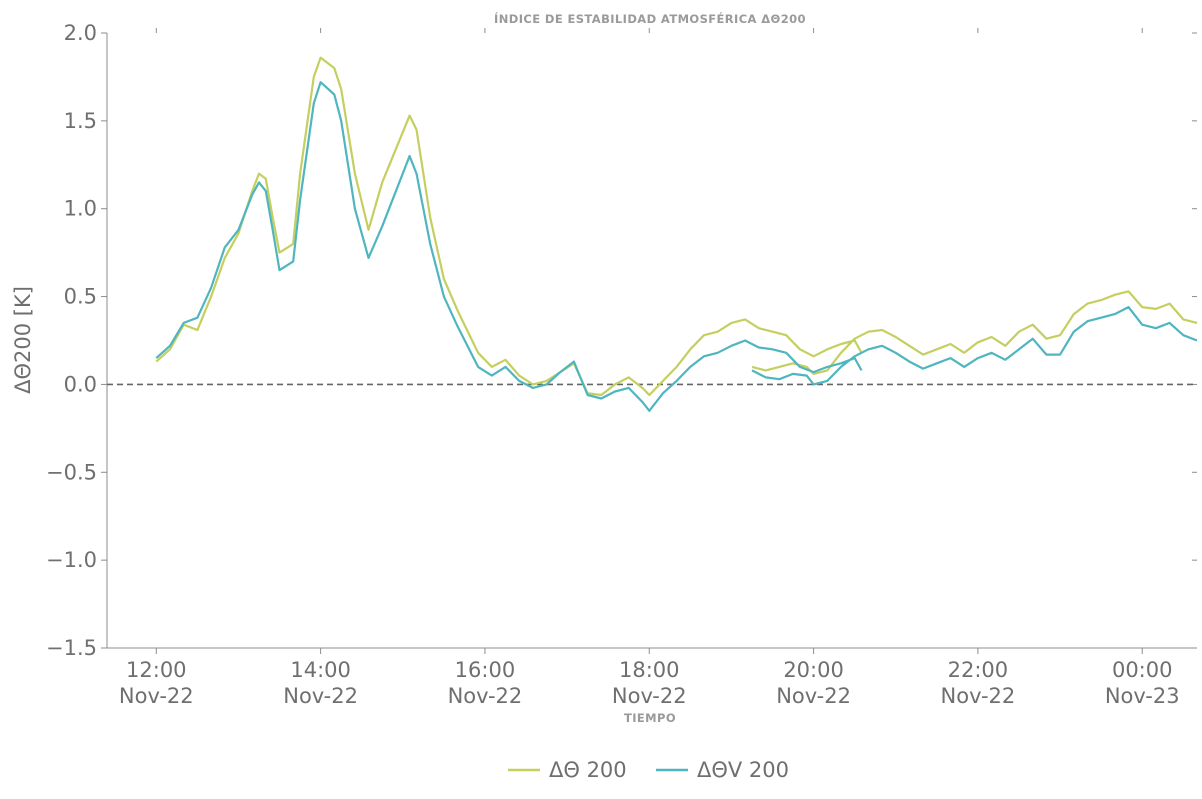 The image size is (1202, 799). Describe the element at coordinates (320, 670) in the screenshot. I see `x-tick-time-label: 14:00` at that location.